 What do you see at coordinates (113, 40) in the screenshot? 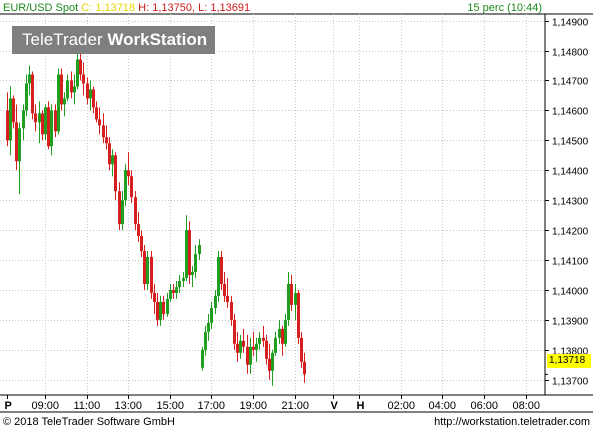
I see `teletrader-logo: TeleTrader WorkStation` at bounding box center [113, 40].